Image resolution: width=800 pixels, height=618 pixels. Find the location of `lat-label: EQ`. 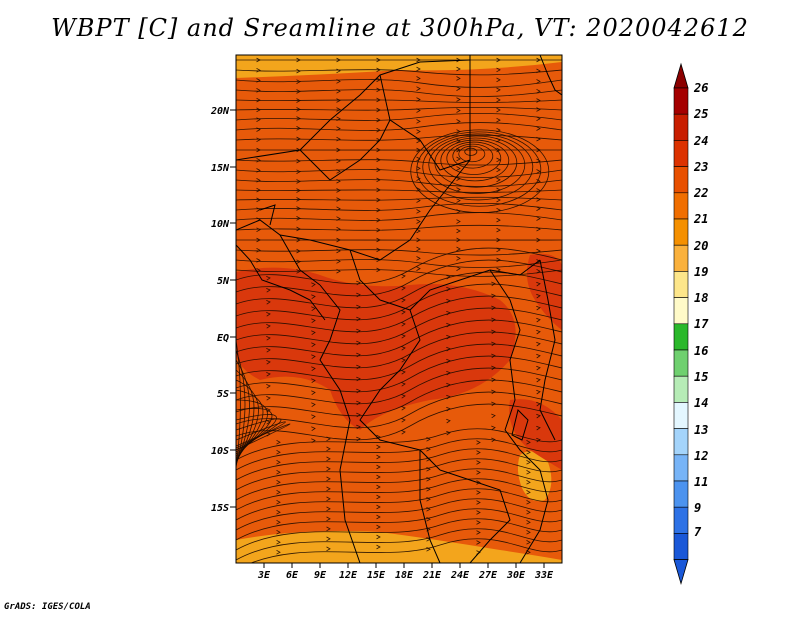

lat-label: EQ is located at coordinates (223, 338).